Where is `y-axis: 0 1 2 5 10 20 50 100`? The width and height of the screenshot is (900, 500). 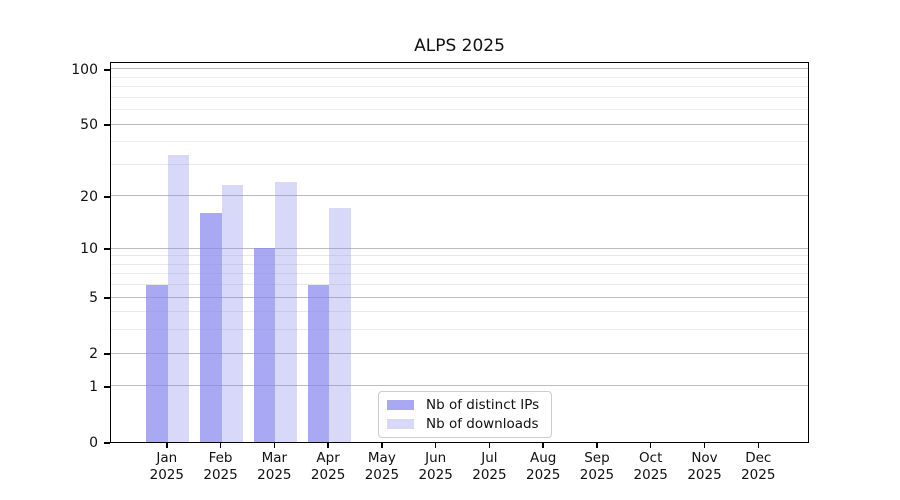 y-axis: 0 1 2 5 10 20 50 100 is located at coordinates (55, 256).